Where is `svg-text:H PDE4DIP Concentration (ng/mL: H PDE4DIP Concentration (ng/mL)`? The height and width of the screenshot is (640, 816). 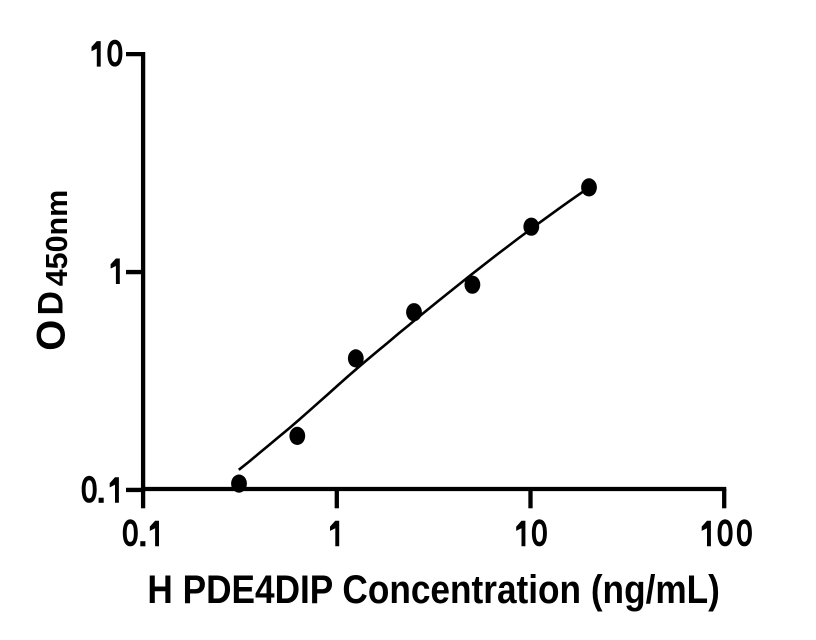 svg-text:H PDE4DIP Concentration (ng/mL: H PDE4DIP Concentration (ng/mL) is located at coordinates (433, 590).